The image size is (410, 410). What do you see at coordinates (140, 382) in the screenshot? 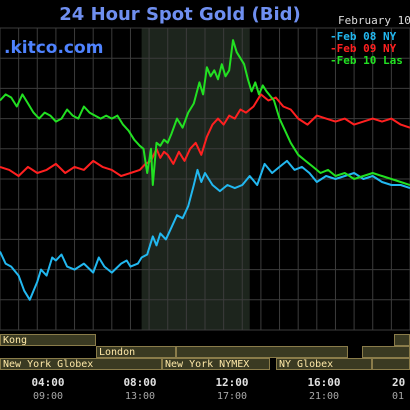
I see `x-tick-top: 08:00` at bounding box center [140, 382].